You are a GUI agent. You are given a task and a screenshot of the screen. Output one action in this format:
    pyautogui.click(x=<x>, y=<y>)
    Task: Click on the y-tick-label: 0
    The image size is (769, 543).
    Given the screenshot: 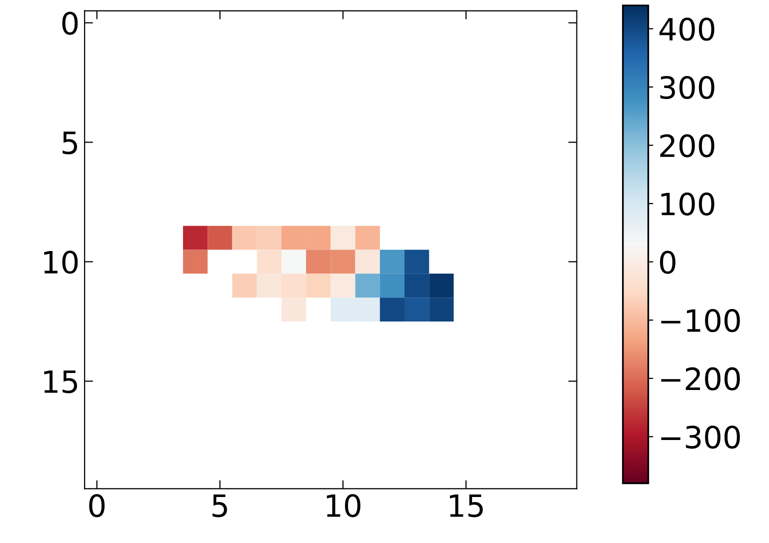 What is the action you would take?
    pyautogui.click(x=70, y=23)
    